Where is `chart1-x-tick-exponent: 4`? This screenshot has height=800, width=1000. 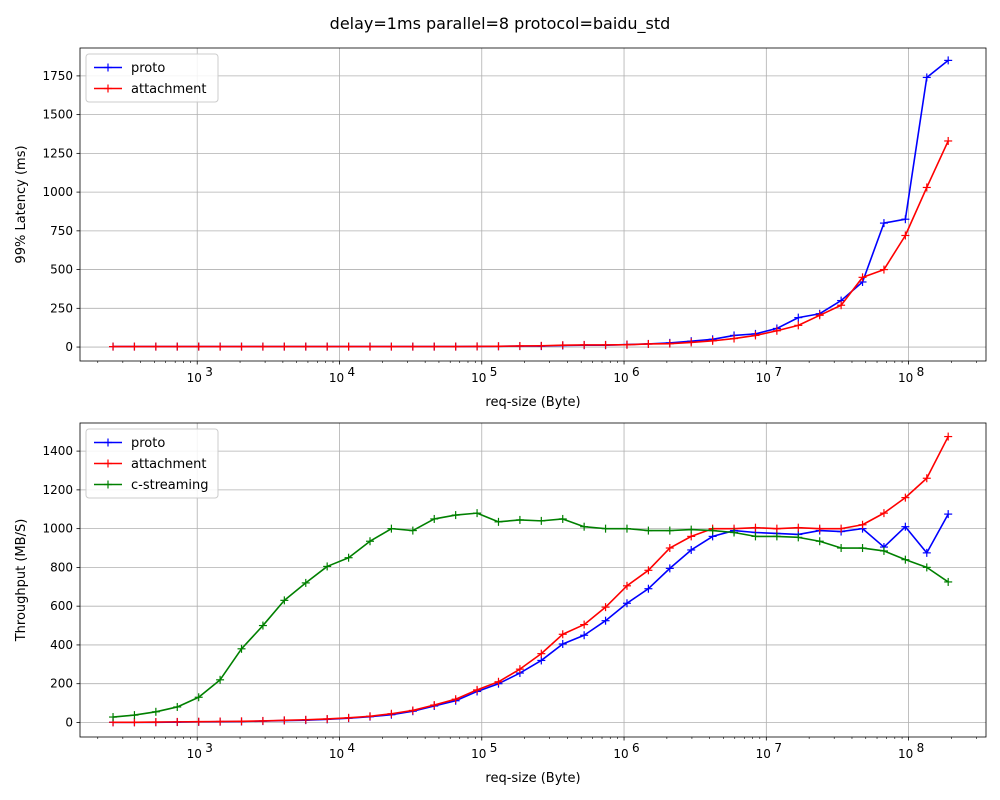 chart1-x-tick-exponent: 4 is located at coordinates (351, 748).